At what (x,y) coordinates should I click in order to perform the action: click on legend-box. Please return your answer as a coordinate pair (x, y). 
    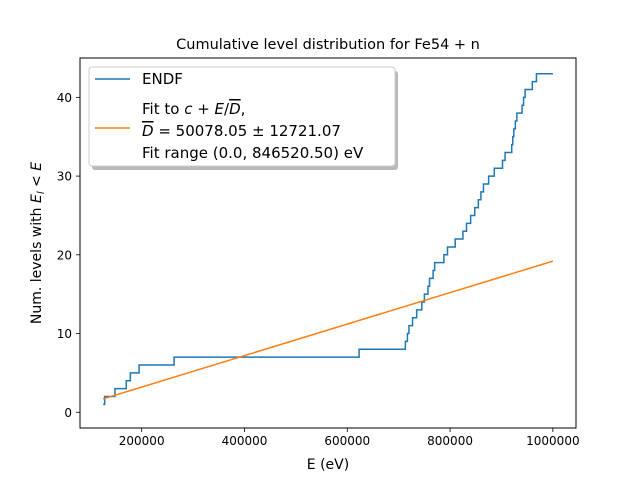
    Looking at the image, I should click on (242, 116).